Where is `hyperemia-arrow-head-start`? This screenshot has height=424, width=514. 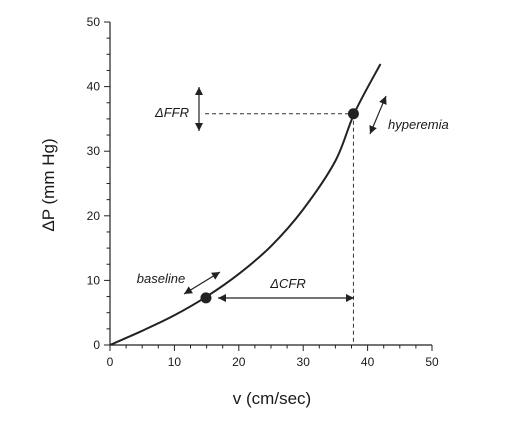 hyperemia-arrow-head-start is located at coordinates (373, 129).